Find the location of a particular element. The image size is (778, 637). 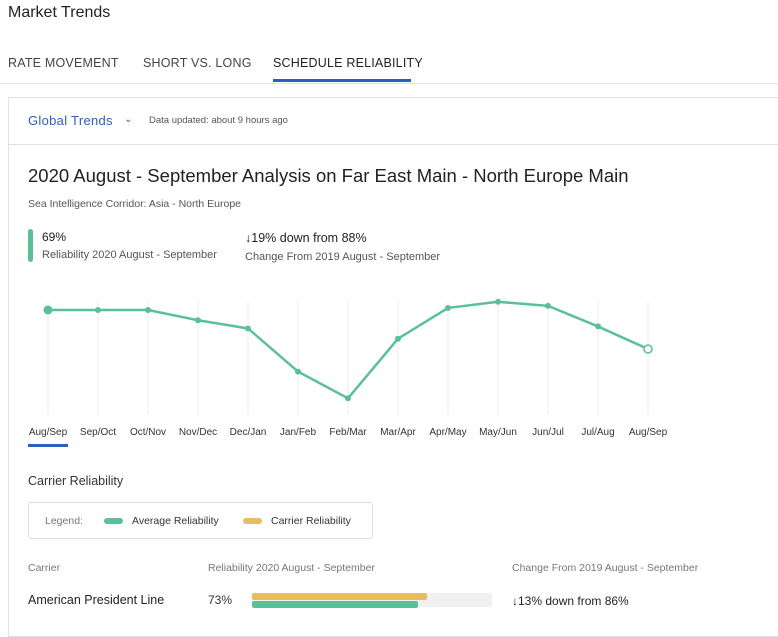

change-value: ↓19% down from 88% is located at coordinates (306, 238).